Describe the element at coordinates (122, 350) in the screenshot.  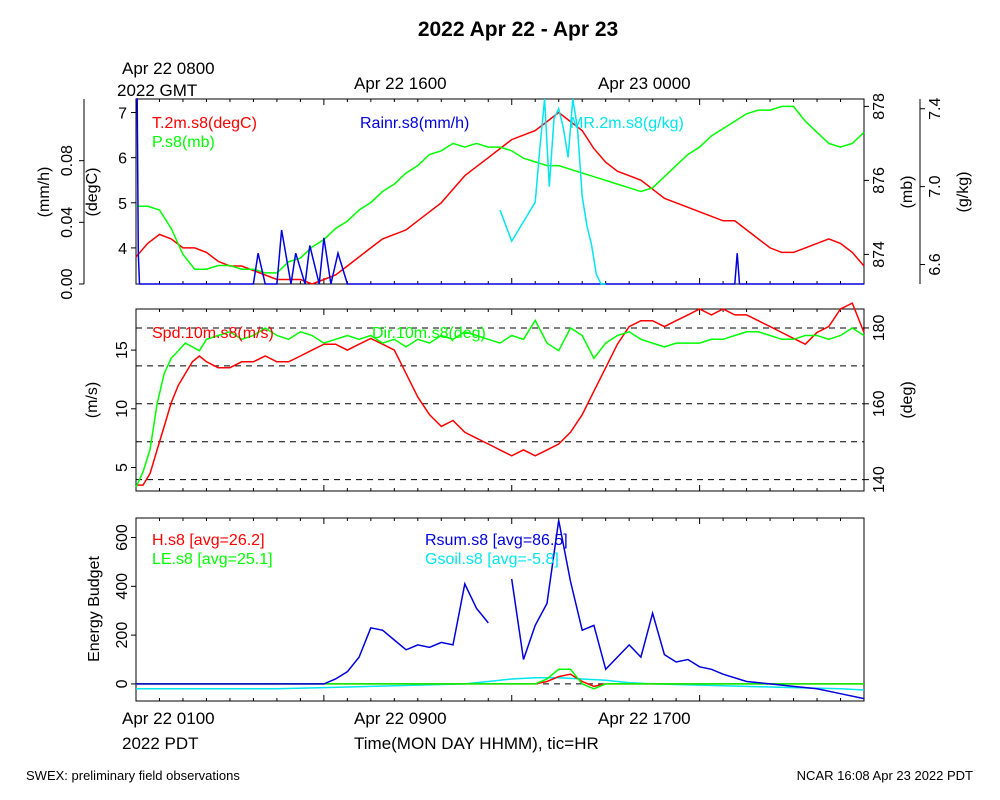
I see `speed-axis-tick-label: 15` at that location.